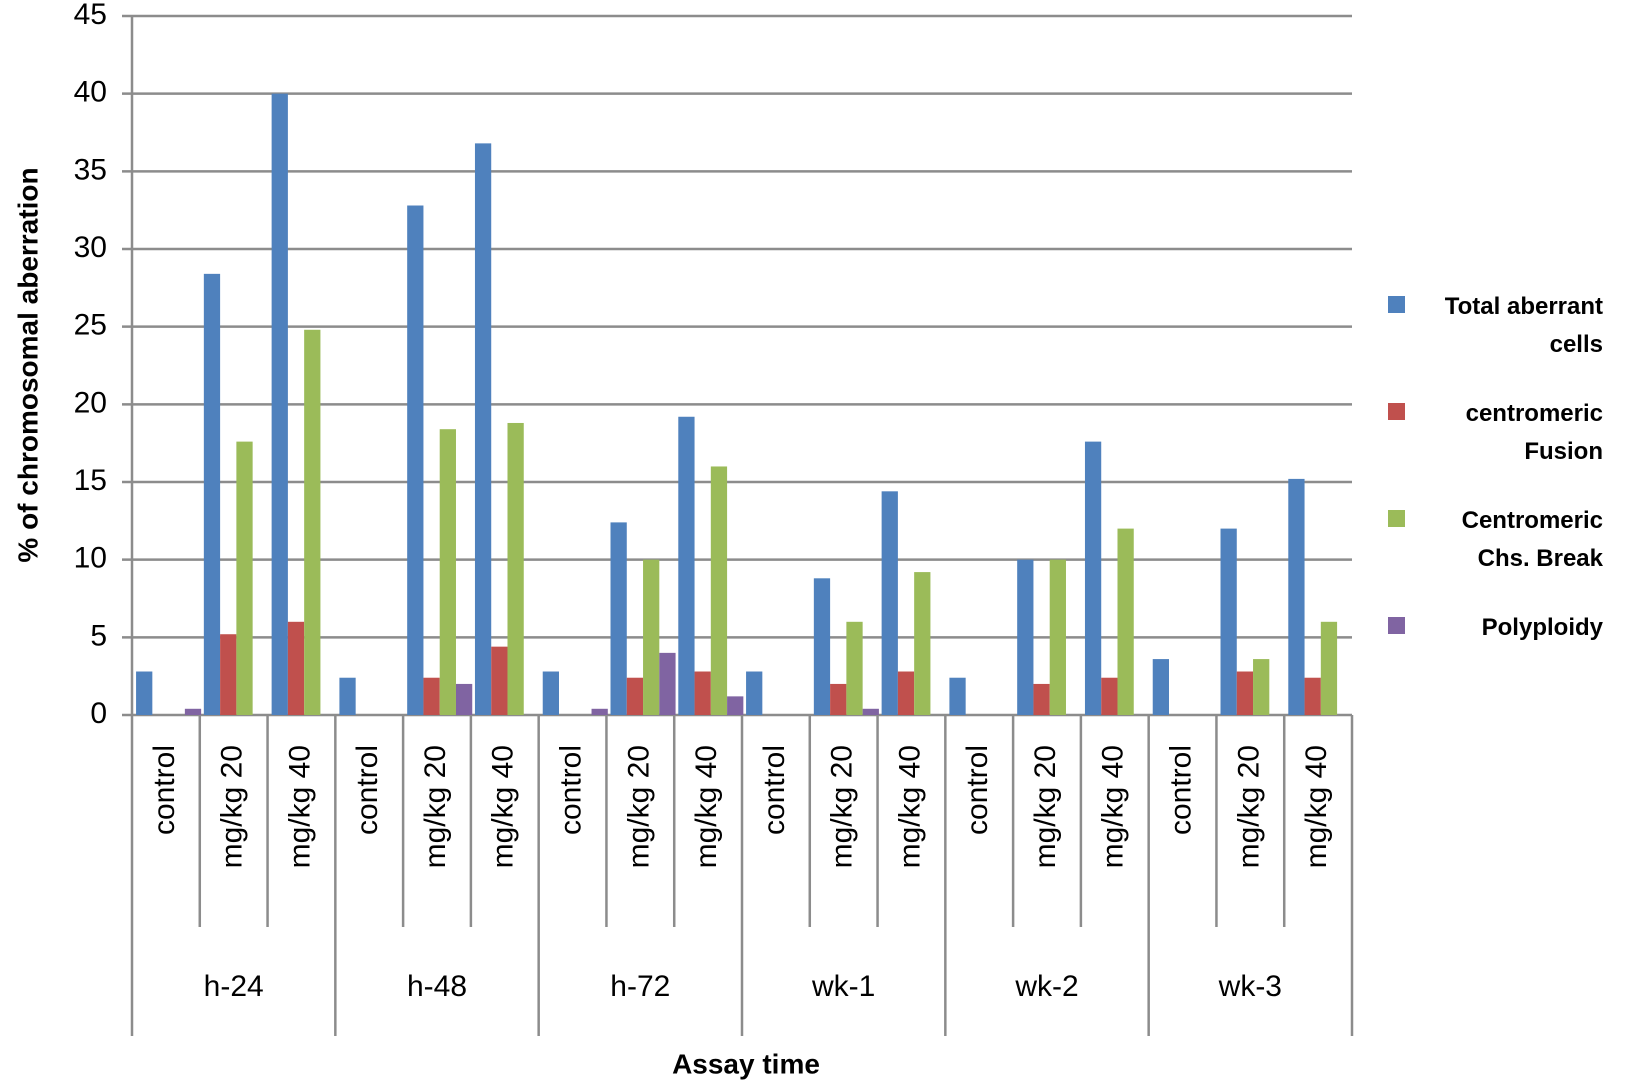  What do you see at coordinates (1534, 432) in the screenshot?
I see `legend-label: centromeric Fusion` at bounding box center [1534, 432].